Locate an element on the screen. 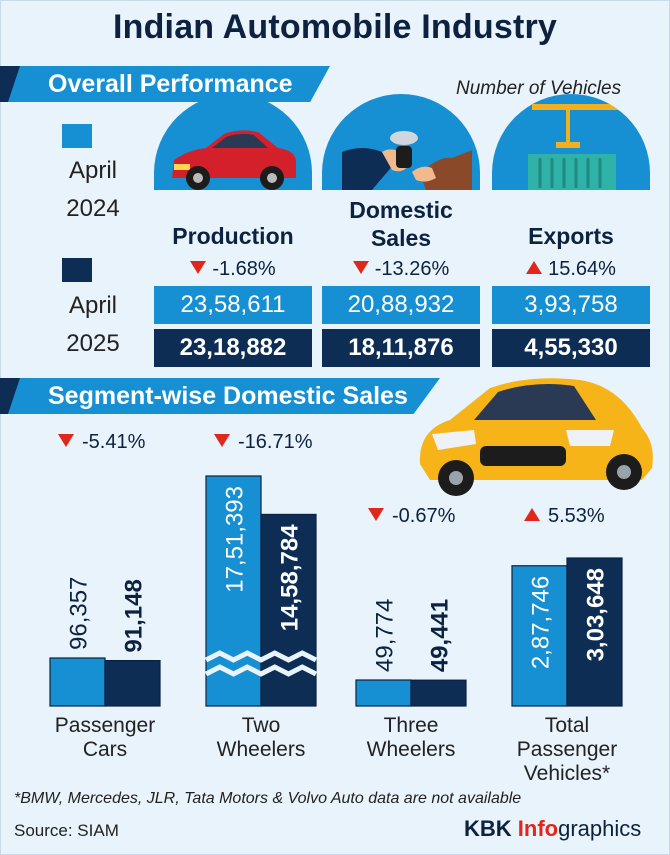 Image resolution: width=670 pixels, height=855 pixels. legend-2025-line1: April is located at coordinates (92, 305).